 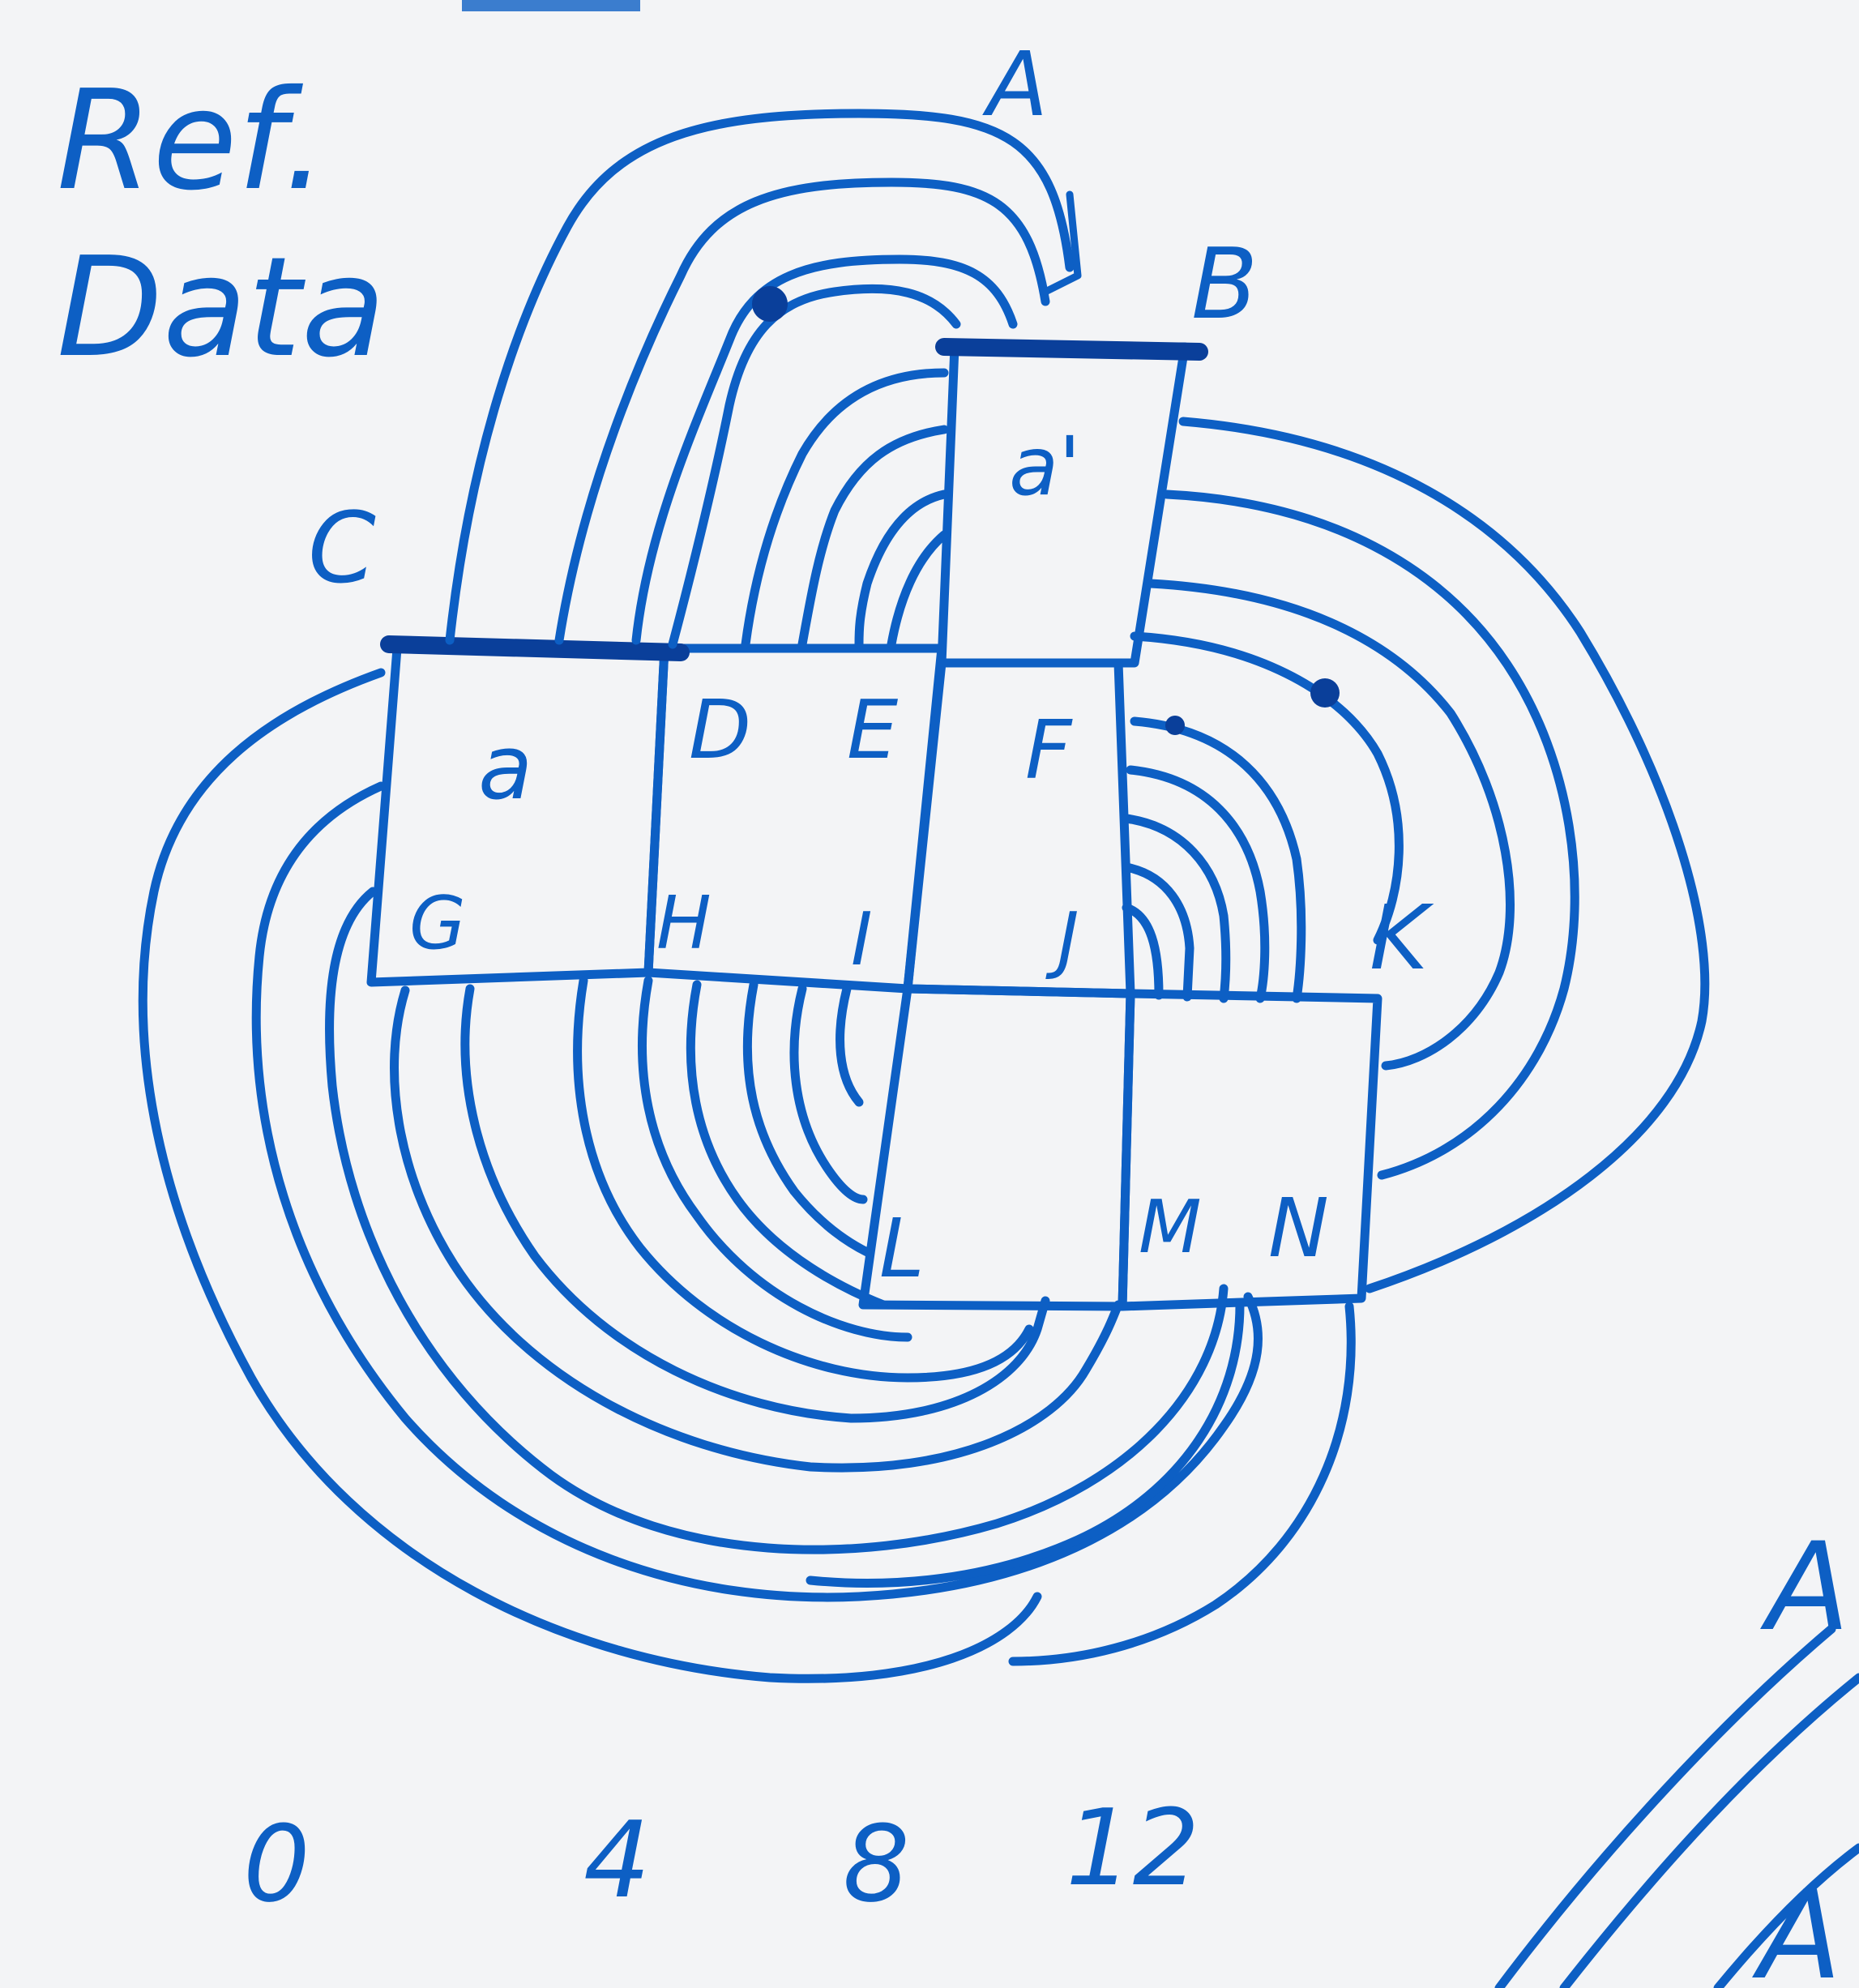 What do you see at coordinates (1071, 349) in the screenshot?
I see `thick-edge-top` at bounding box center [1071, 349].